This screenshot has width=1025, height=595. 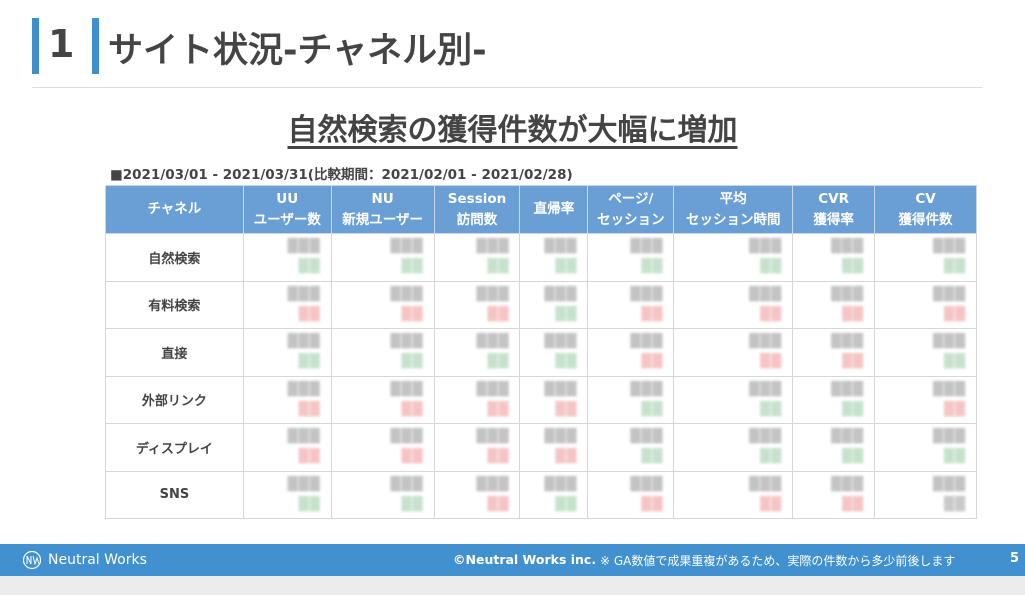 I want to click on column-header-line2: セッション時間, so click(x=733, y=219).